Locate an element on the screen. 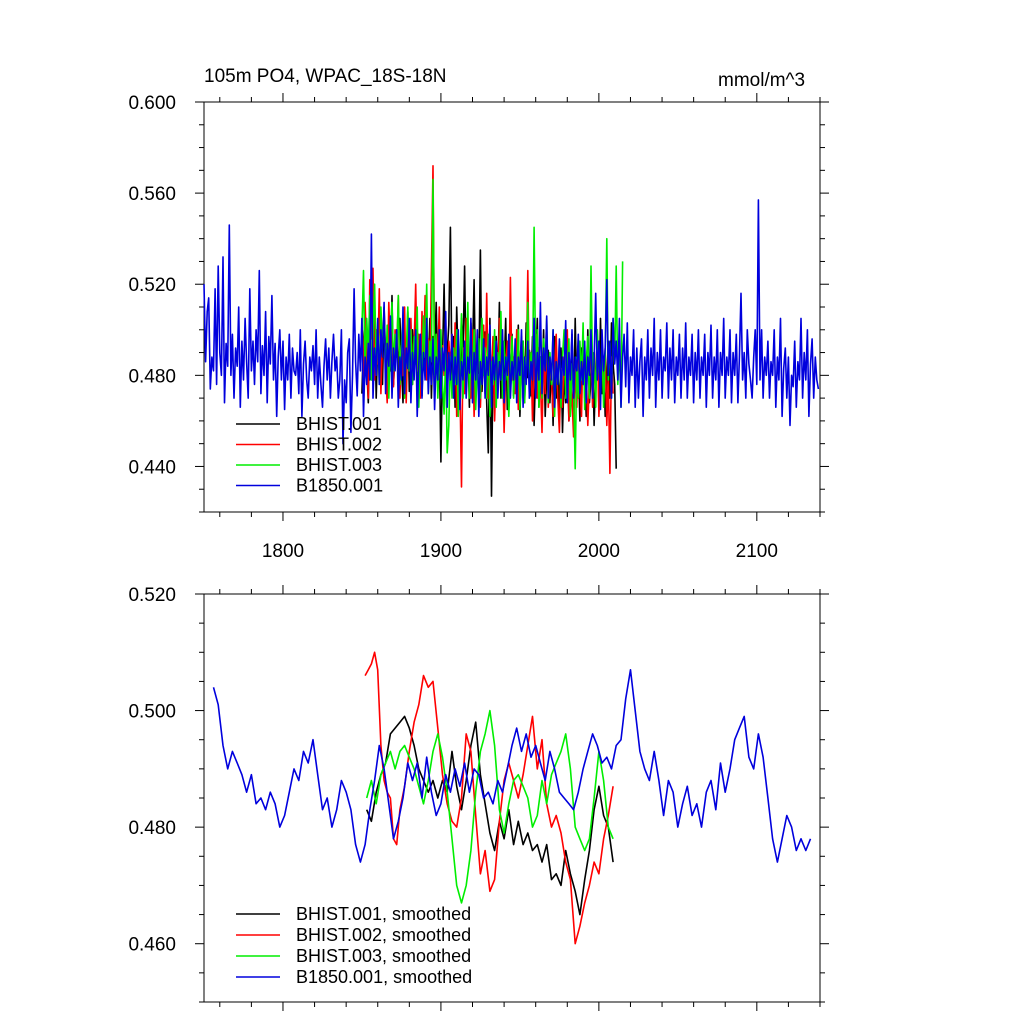 The image size is (1024, 1024). x-tick-label: 2000 is located at coordinates (599, 551).